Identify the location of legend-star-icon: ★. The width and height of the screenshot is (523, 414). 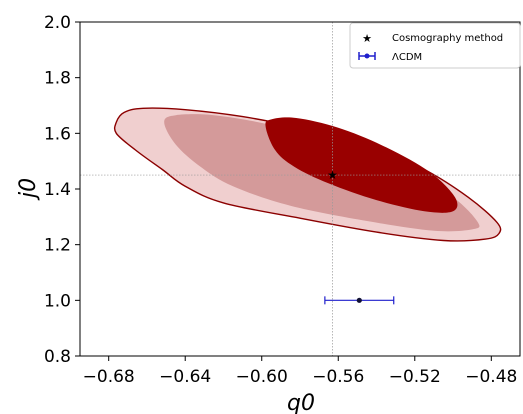
(367, 38).